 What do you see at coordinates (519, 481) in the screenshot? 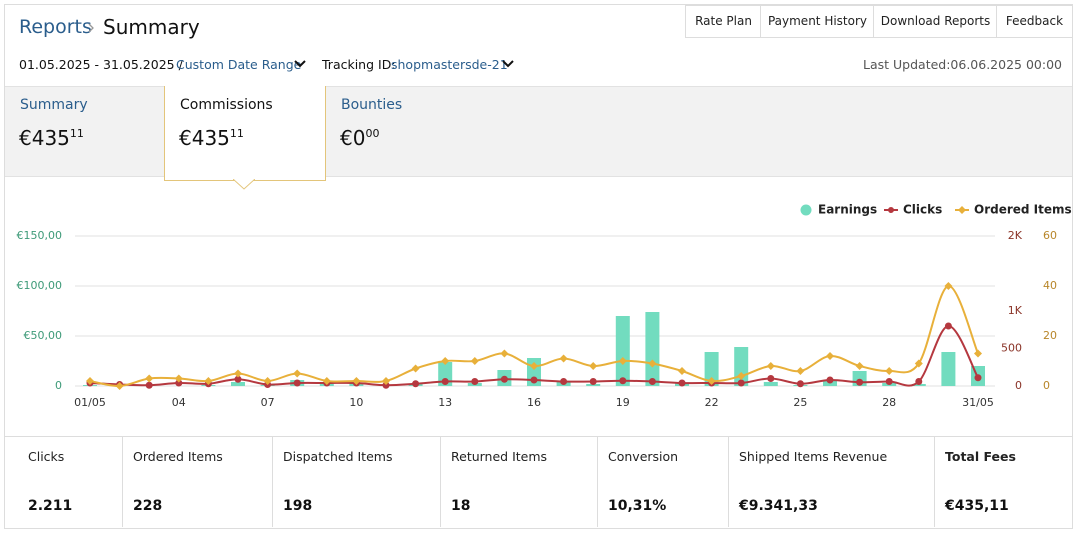
I see `stat: Returned Items 18` at bounding box center [519, 481].